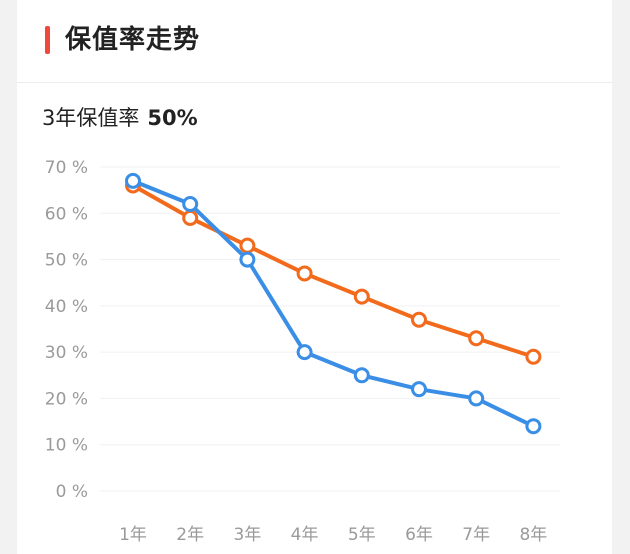 This screenshot has width=630, height=554. I want to click on y-tick-label: 60 %, so click(66, 214).